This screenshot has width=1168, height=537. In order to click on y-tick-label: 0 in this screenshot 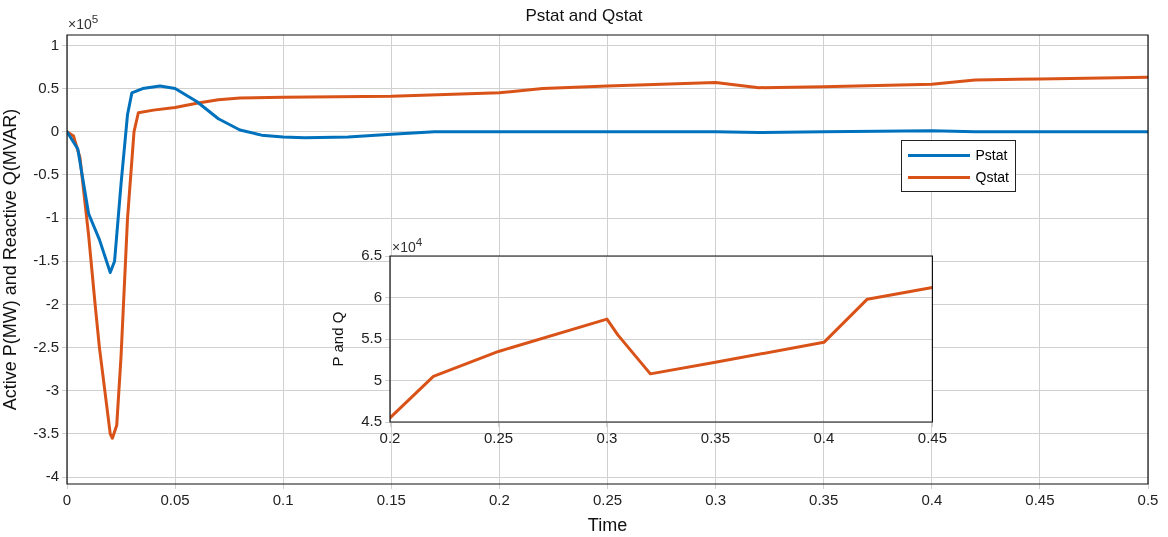, I will do `click(54, 130)`.